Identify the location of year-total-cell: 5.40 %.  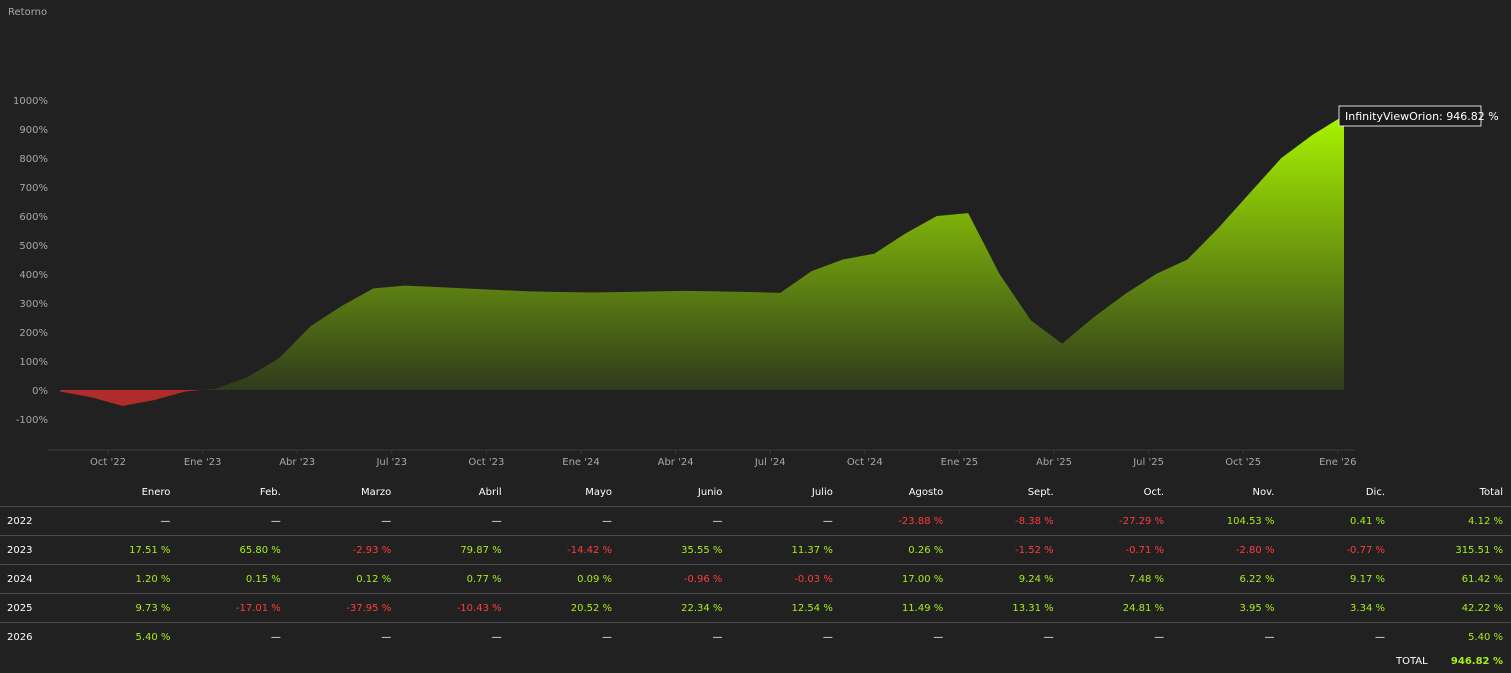
(1452, 636).